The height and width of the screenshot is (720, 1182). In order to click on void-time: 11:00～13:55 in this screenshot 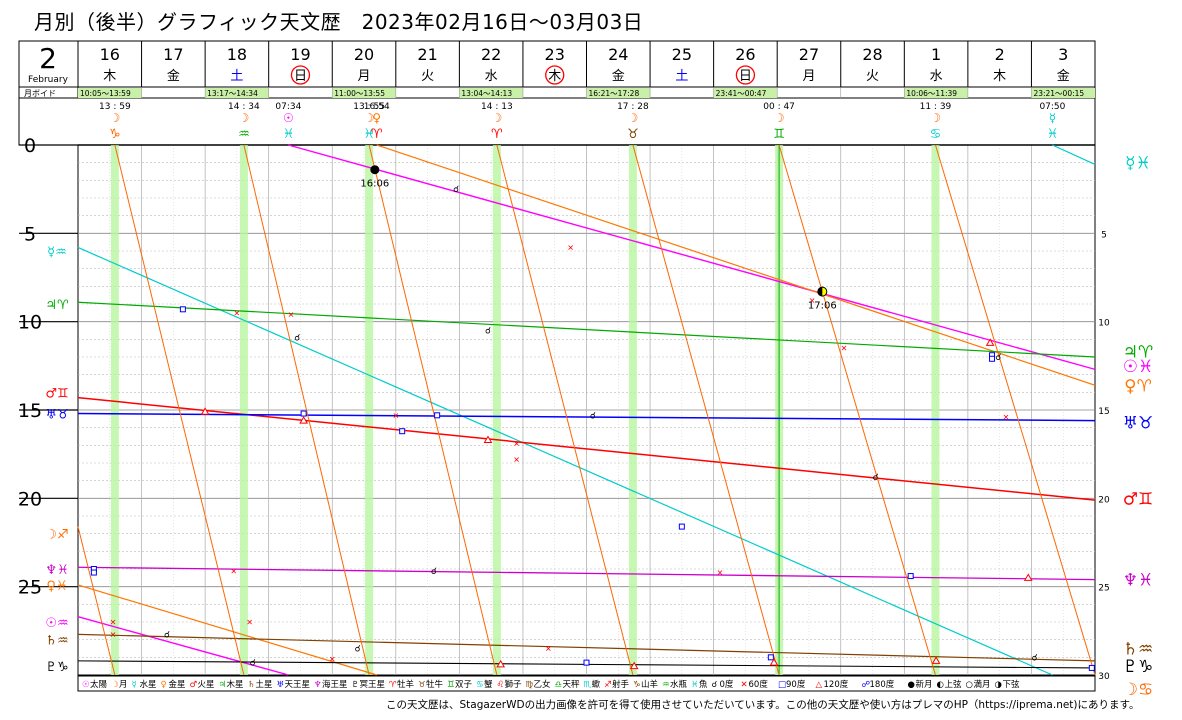, I will do `click(359, 93)`.